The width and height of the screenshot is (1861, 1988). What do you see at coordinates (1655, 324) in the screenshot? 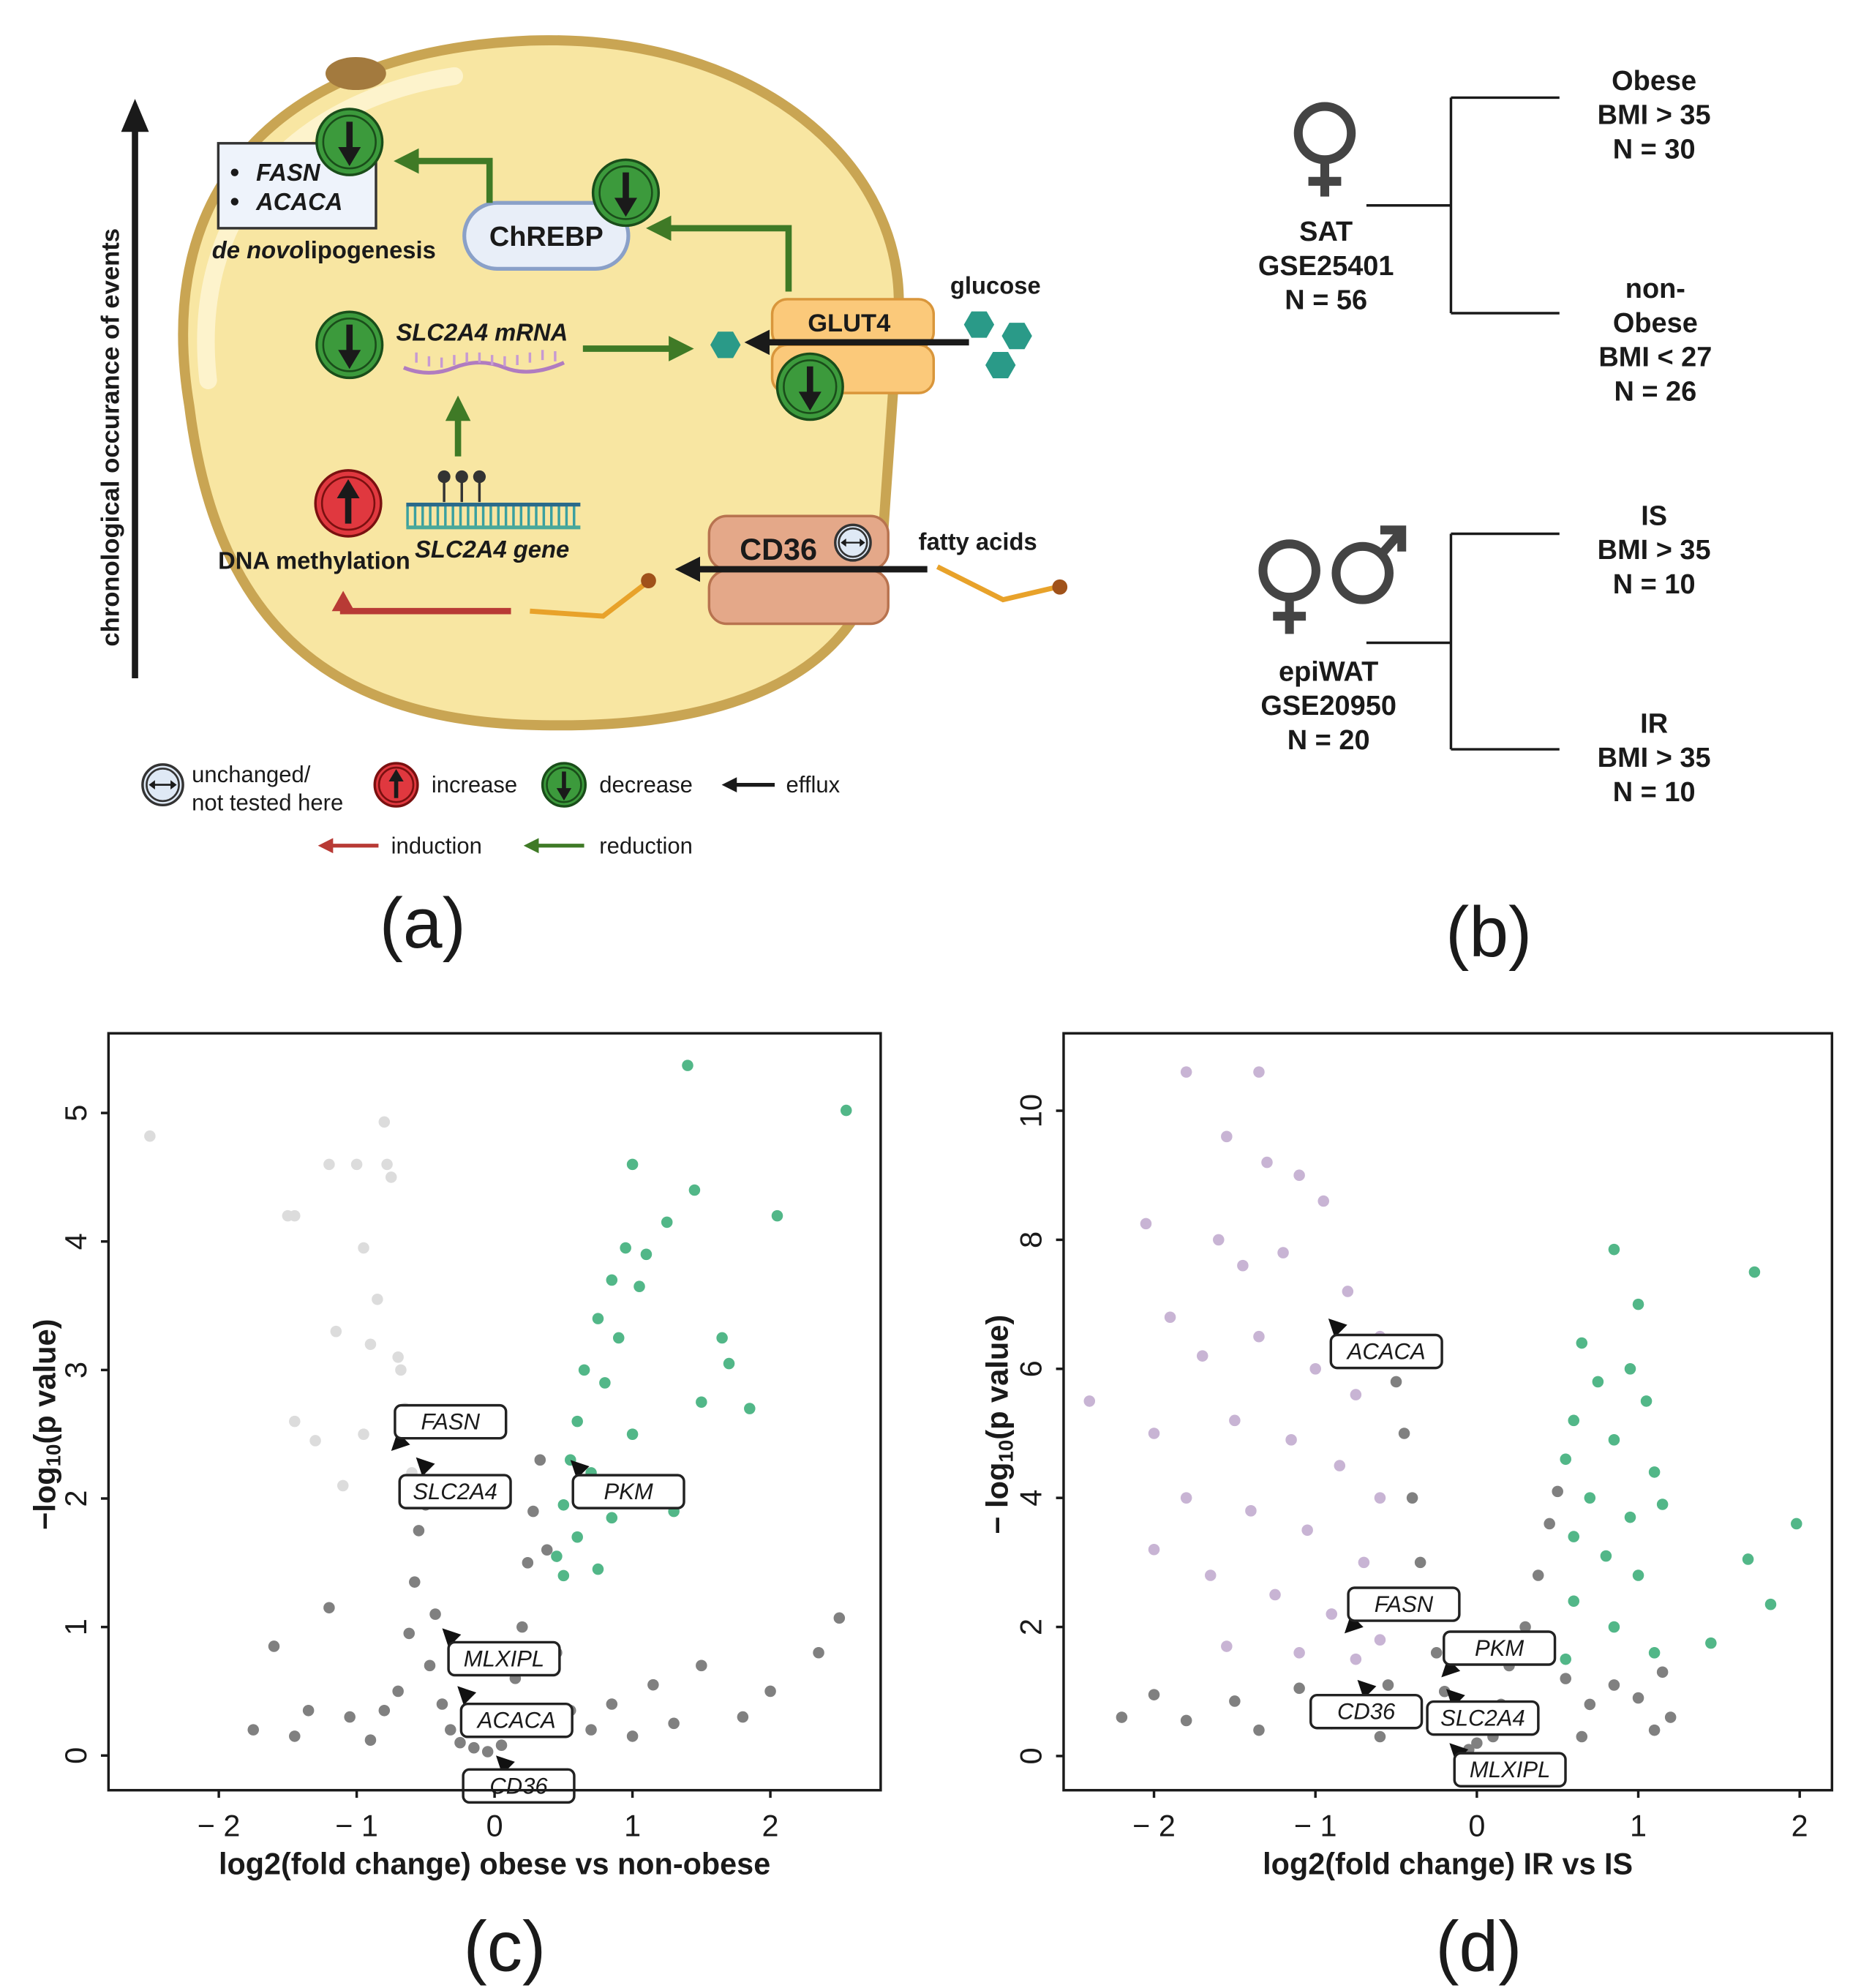
I see `group-label: Obese` at bounding box center [1655, 324].